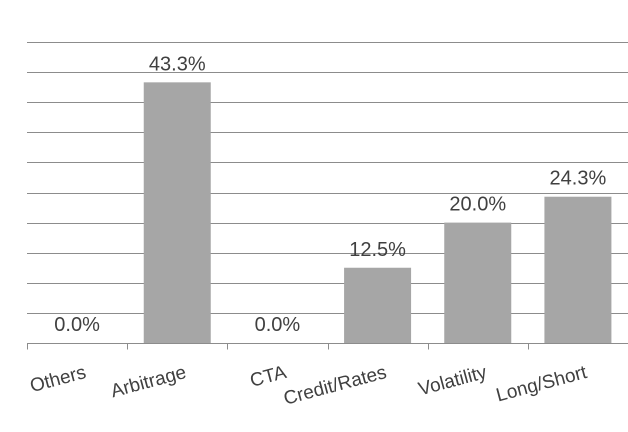  I want to click on category-label: Arbitrage, so click(149, 382).